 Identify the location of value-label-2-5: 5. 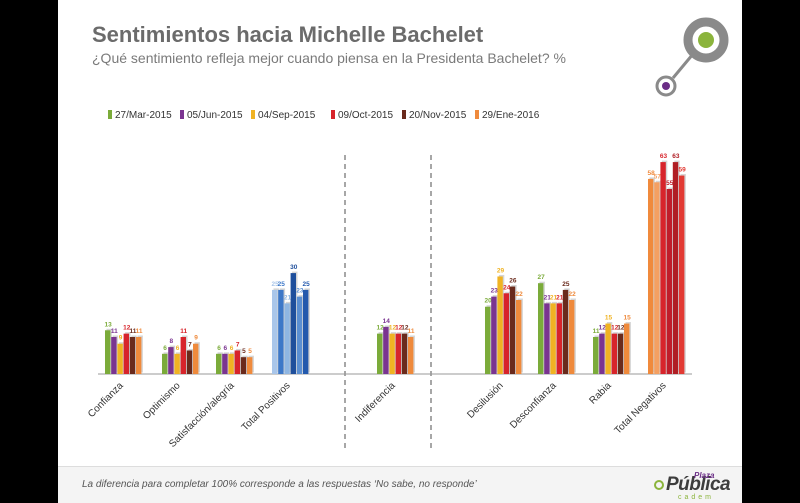
(250, 351).